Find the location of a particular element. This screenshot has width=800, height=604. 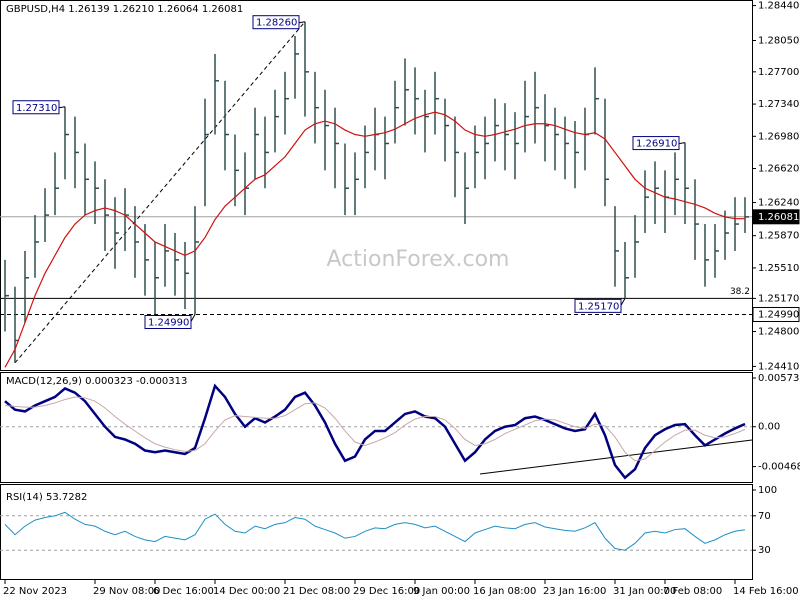

rsi-pane-frame is located at coordinates (376, 532).